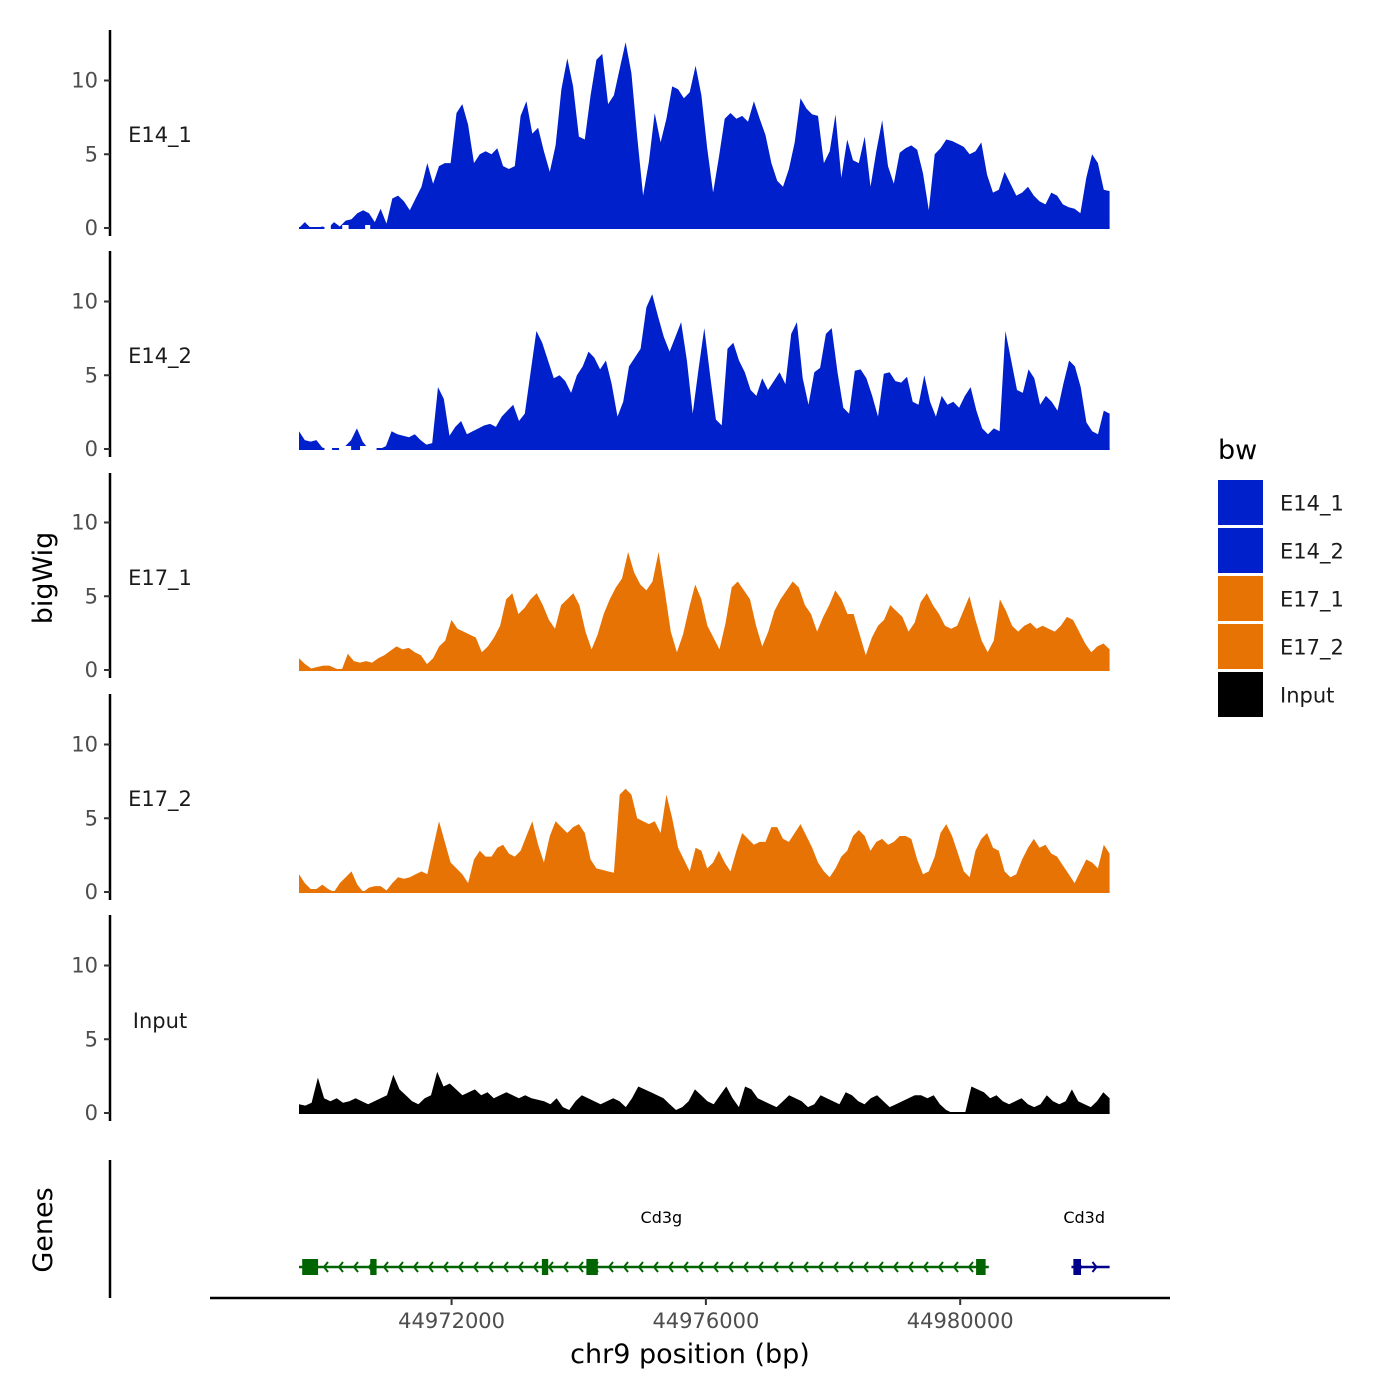  I want to click on genes-axis-title: Genes, so click(43, 1229).